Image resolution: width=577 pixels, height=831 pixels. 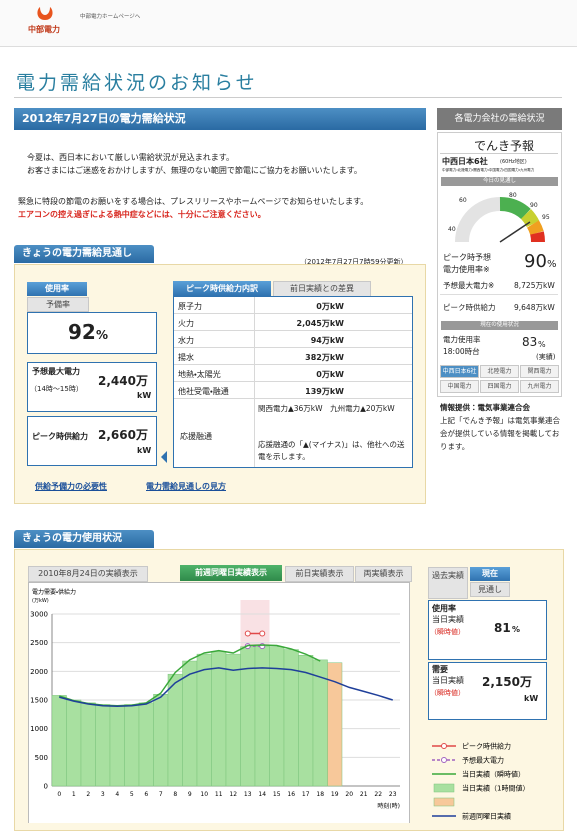 I want to click on x-tick-label: 7, so click(x=161, y=794).